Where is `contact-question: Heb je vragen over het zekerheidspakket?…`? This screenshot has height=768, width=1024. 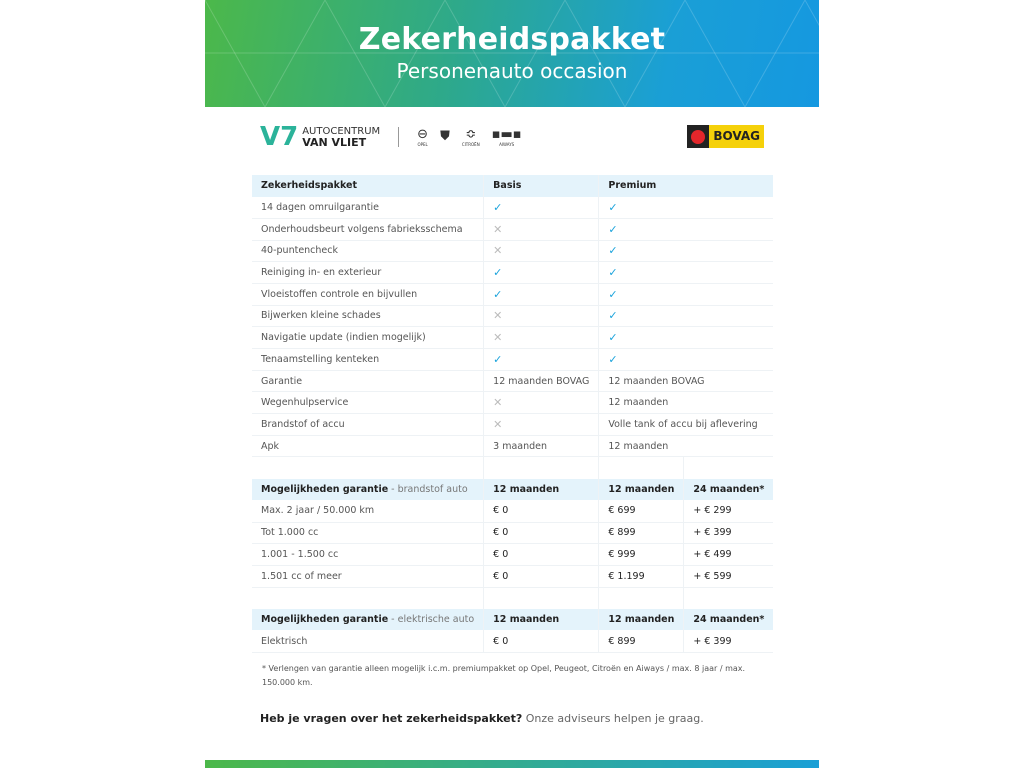 contact-question: Heb je vragen over het zekerheidspakket?… is located at coordinates (482, 718).